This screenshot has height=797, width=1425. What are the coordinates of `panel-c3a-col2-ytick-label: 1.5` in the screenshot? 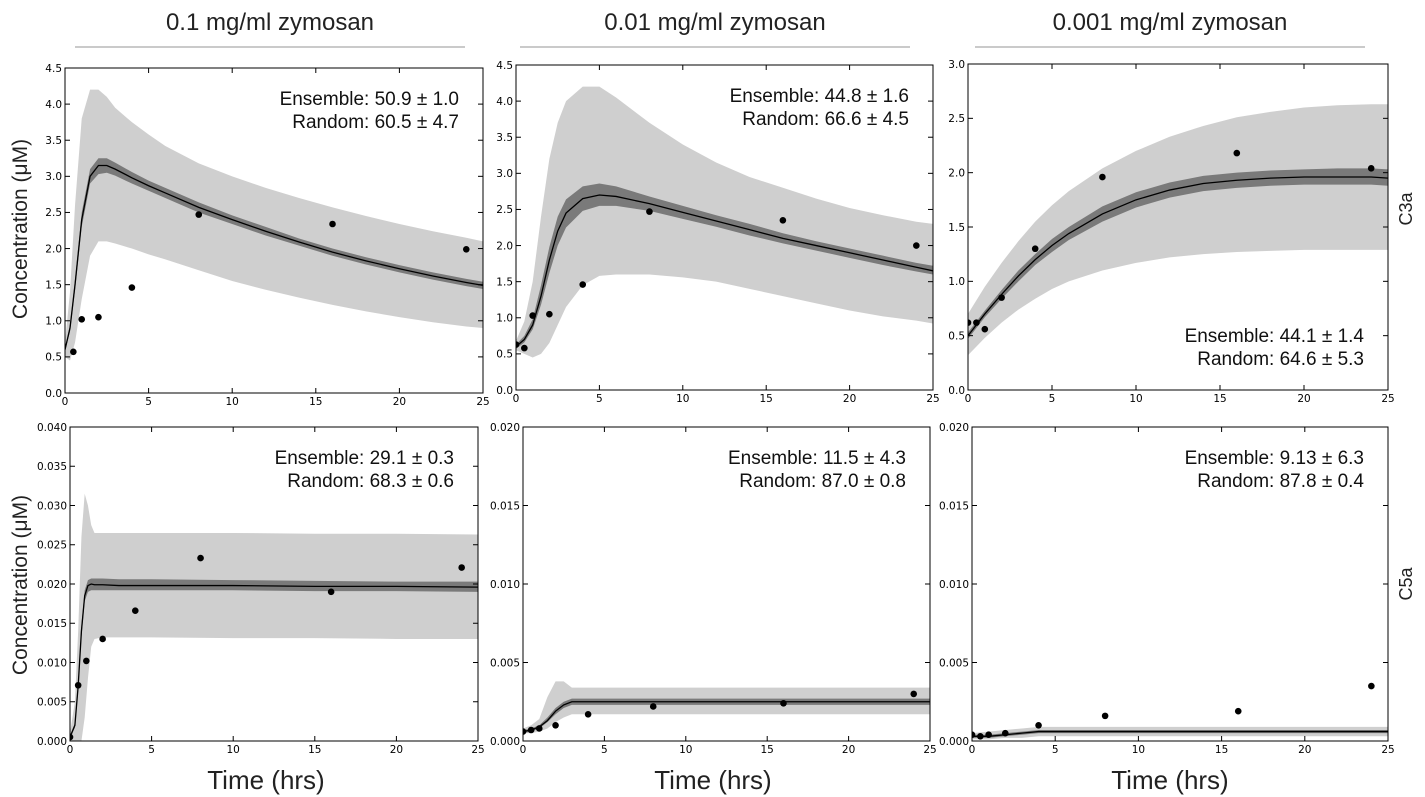 It's located at (504, 282).